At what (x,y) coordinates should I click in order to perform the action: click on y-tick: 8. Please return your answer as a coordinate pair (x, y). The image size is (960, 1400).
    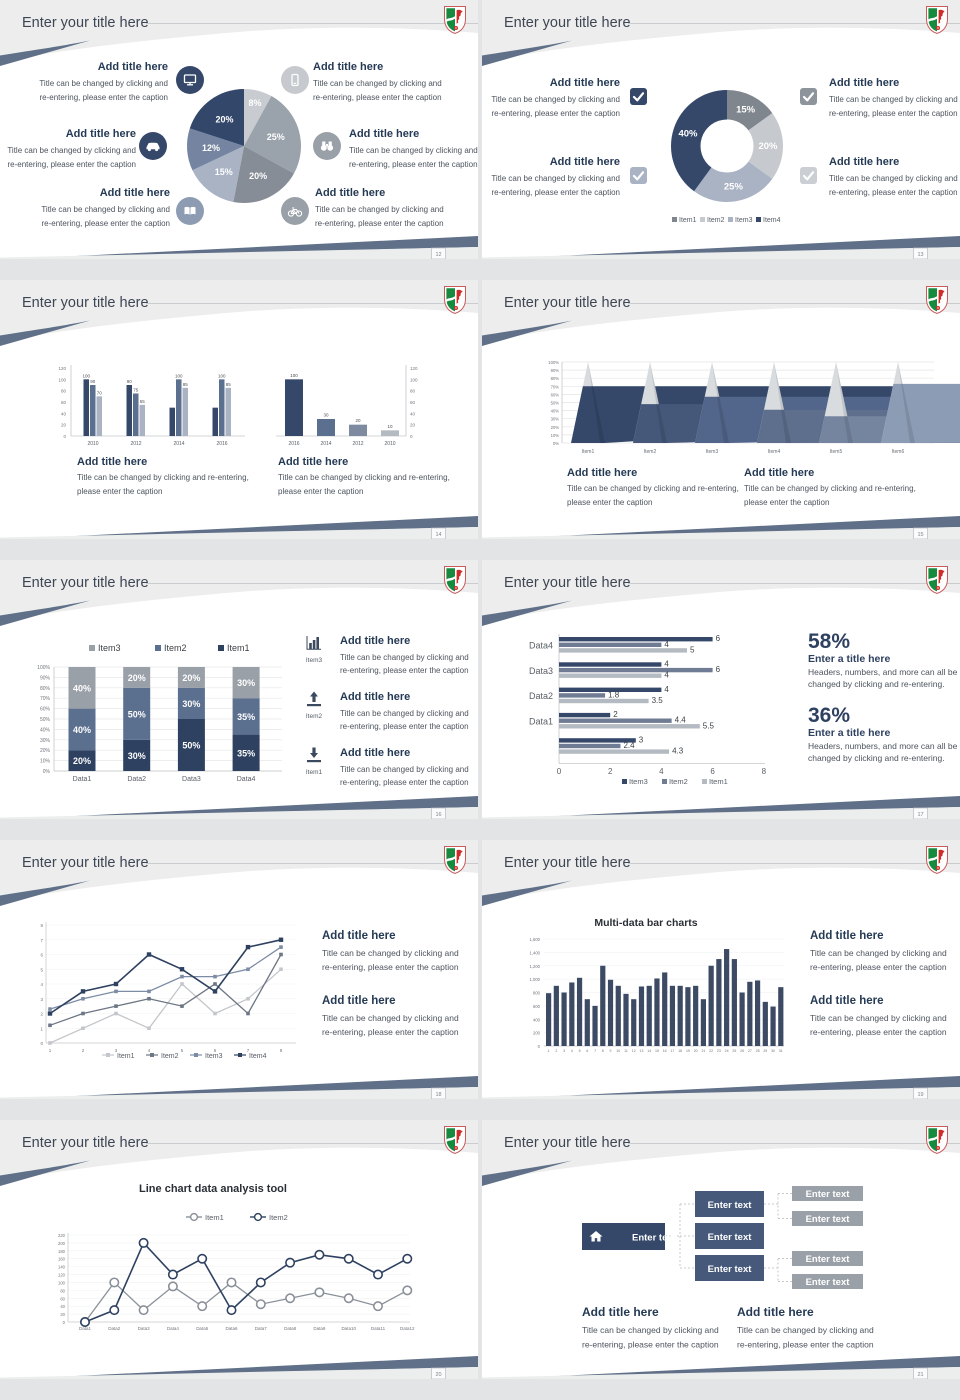
    Looking at the image, I should click on (41, 925).